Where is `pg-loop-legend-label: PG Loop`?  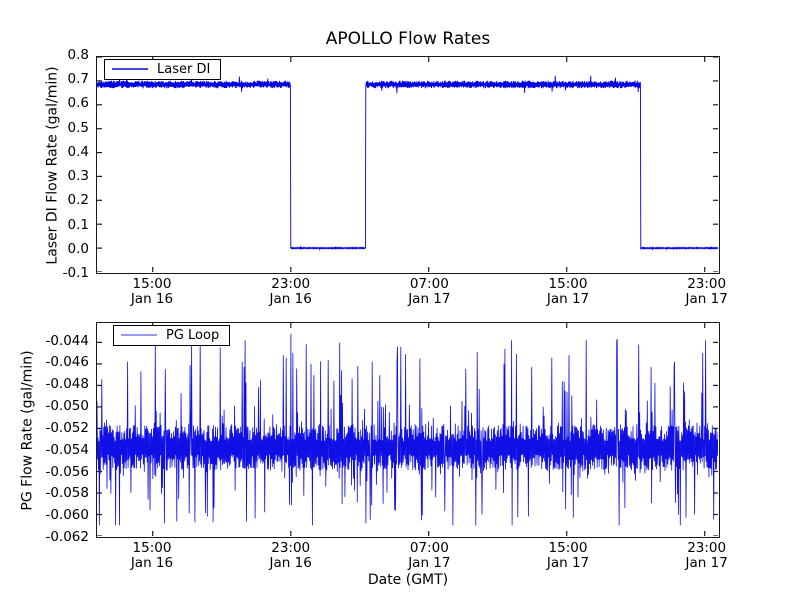
pg-loop-legend-label: PG Loop is located at coordinates (193, 335).